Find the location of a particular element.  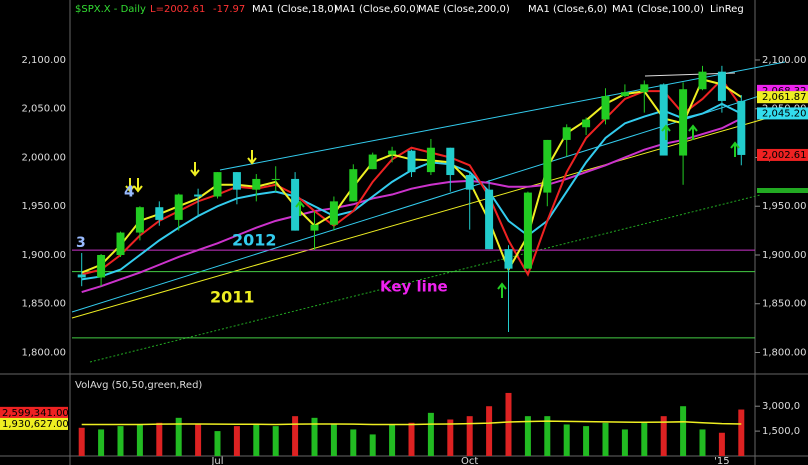

y-tick-label: 1,950.00 is located at coordinates (43, 206).